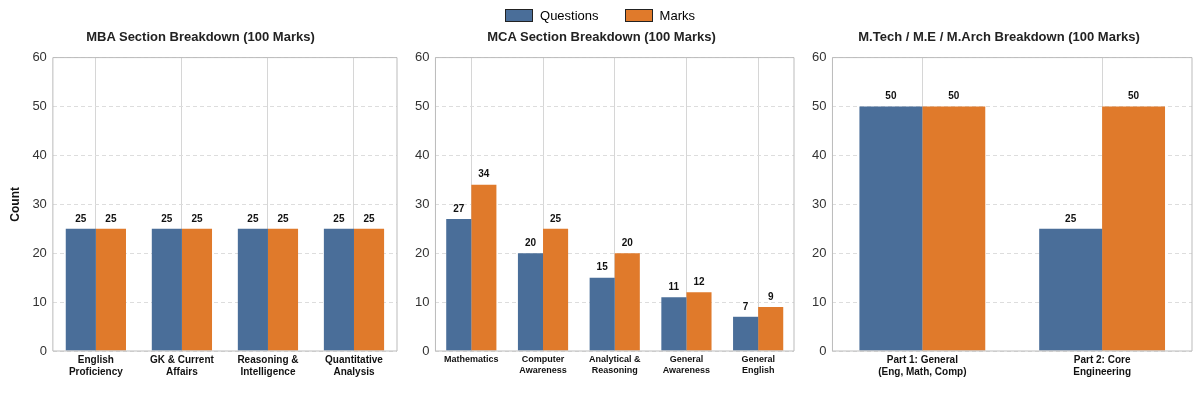 The image size is (1200, 395). Describe the element at coordinates (200, 37) in the screenshot. I see `chart-title: MBA Section Breakdown (100 Marks)` at that location.